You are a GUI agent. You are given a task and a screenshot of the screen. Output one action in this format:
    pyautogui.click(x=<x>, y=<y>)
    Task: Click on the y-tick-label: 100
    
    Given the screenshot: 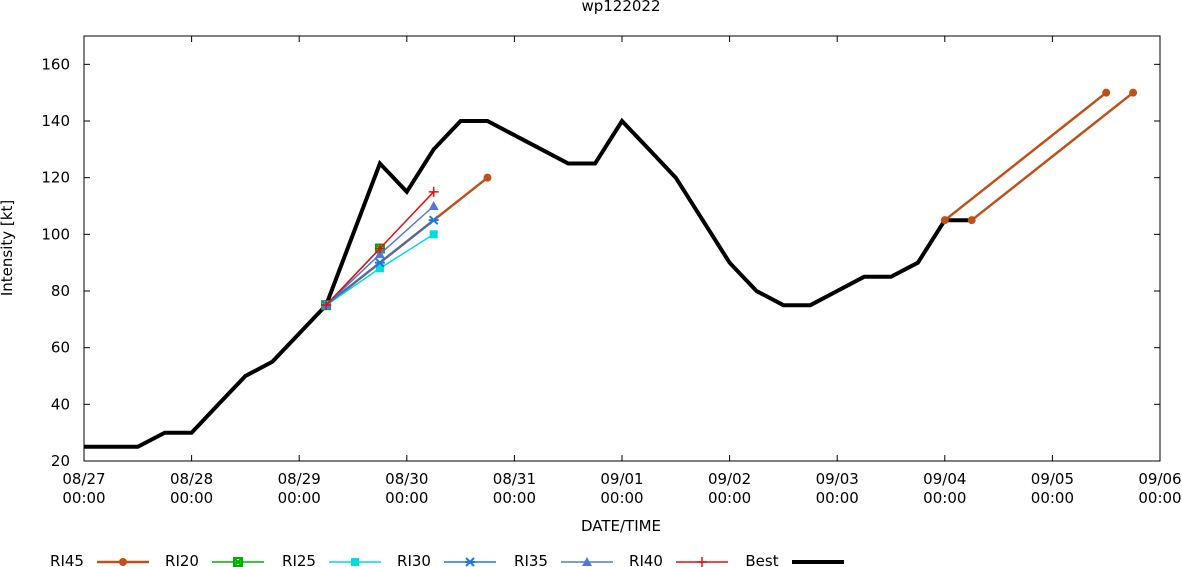 What is the action you would take?
    pyautogui.click(x=55, y=234)
    